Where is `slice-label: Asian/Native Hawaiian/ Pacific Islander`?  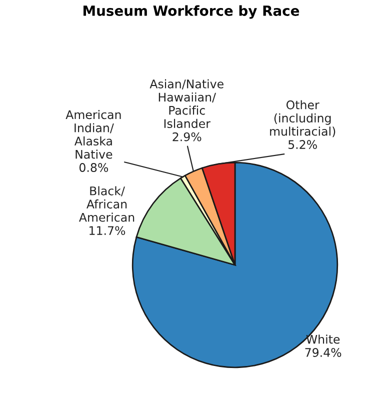
slice-label: Asian/Native Hawaiian/ Pacific Islander is located at coordinates (187, 103).